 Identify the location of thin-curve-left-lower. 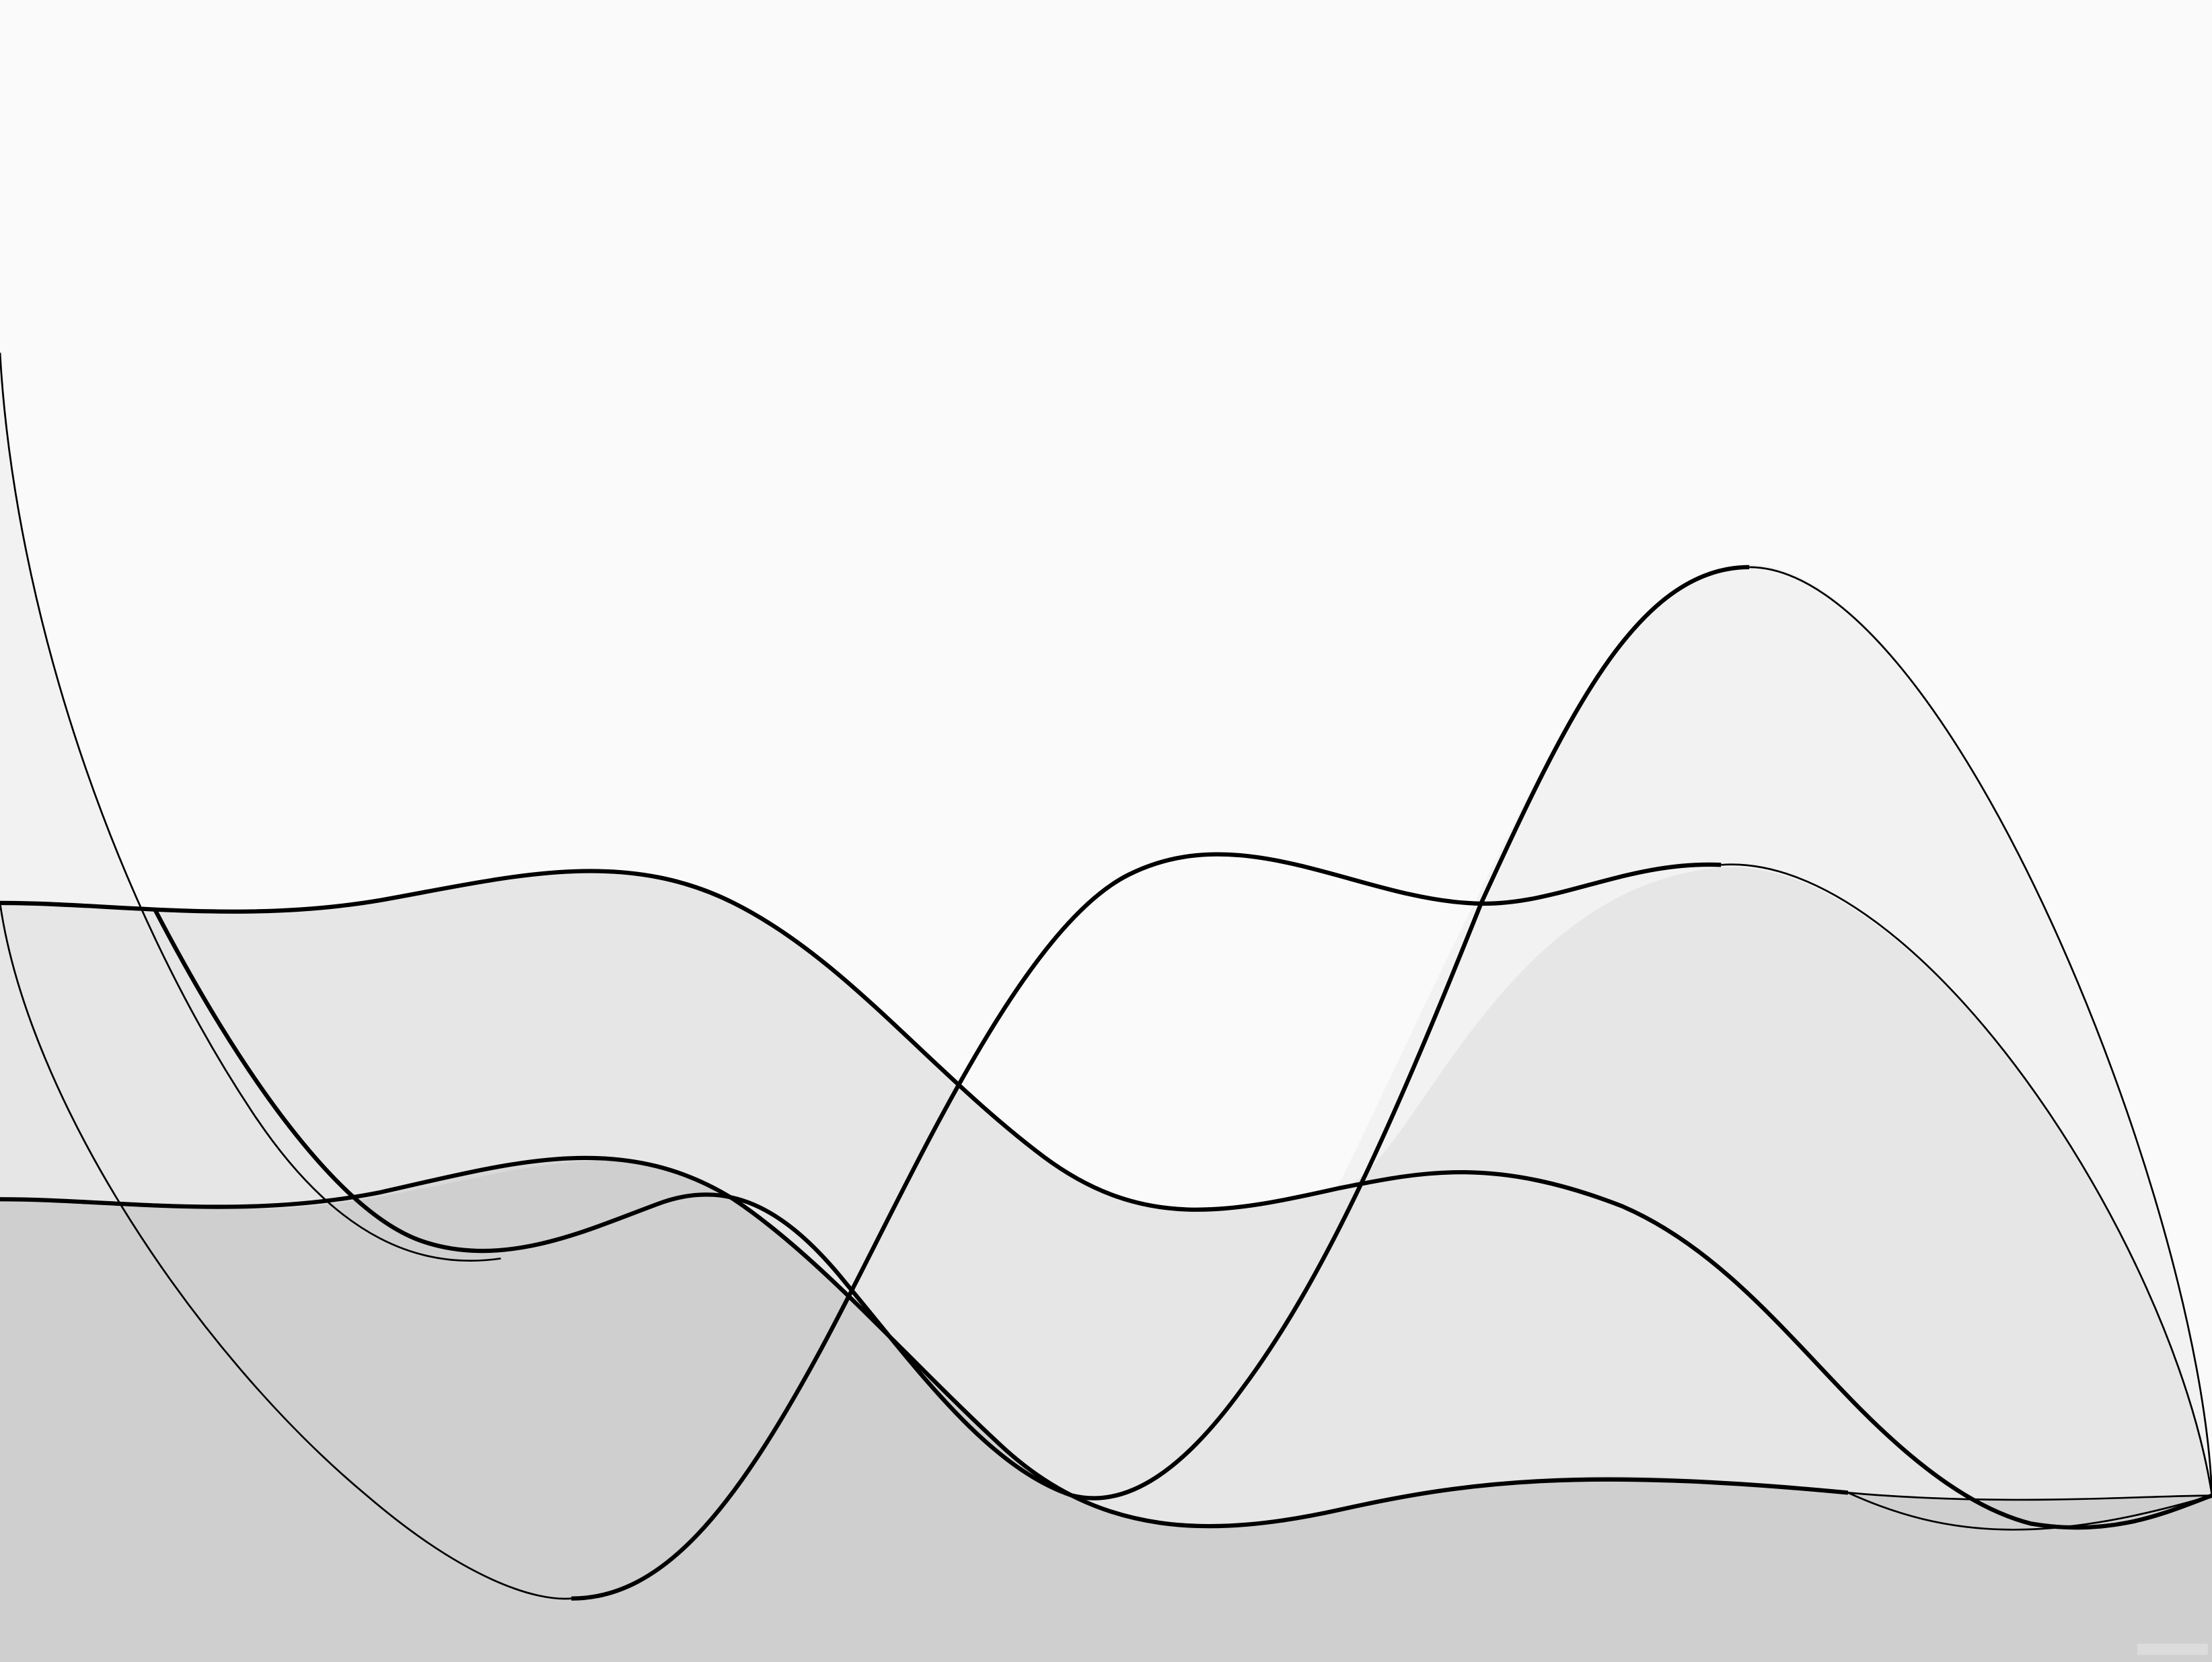
(286, 1251).